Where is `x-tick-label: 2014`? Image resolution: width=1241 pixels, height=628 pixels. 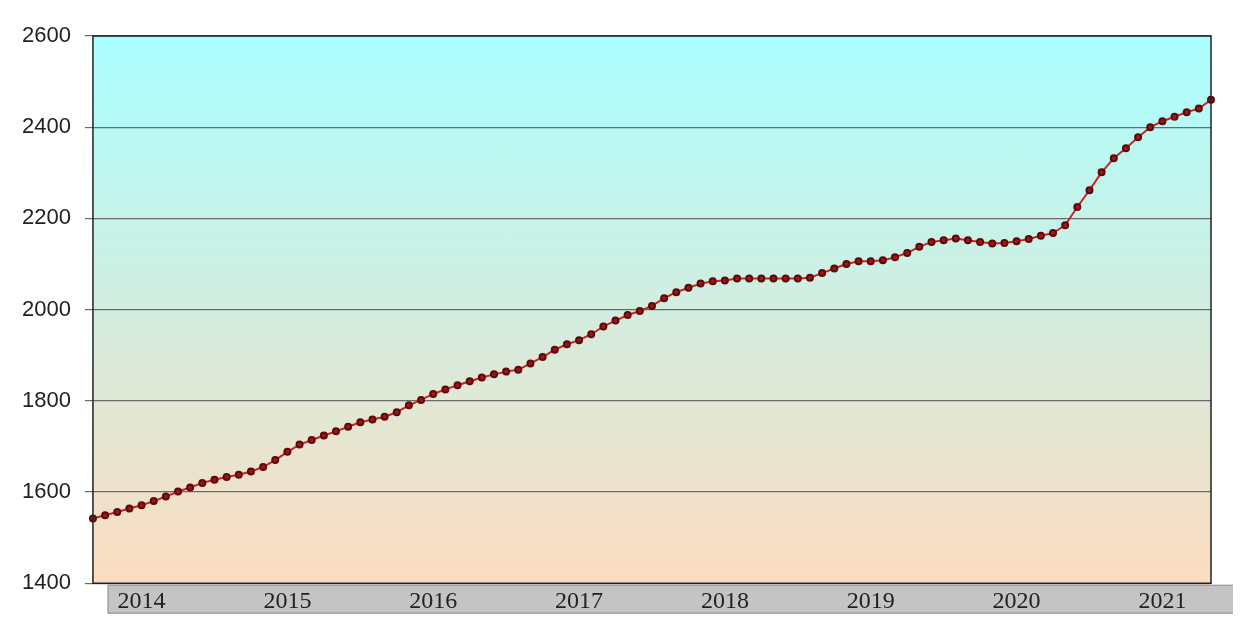
x-tick-label: 2014 is located at coordinates (141, 599).